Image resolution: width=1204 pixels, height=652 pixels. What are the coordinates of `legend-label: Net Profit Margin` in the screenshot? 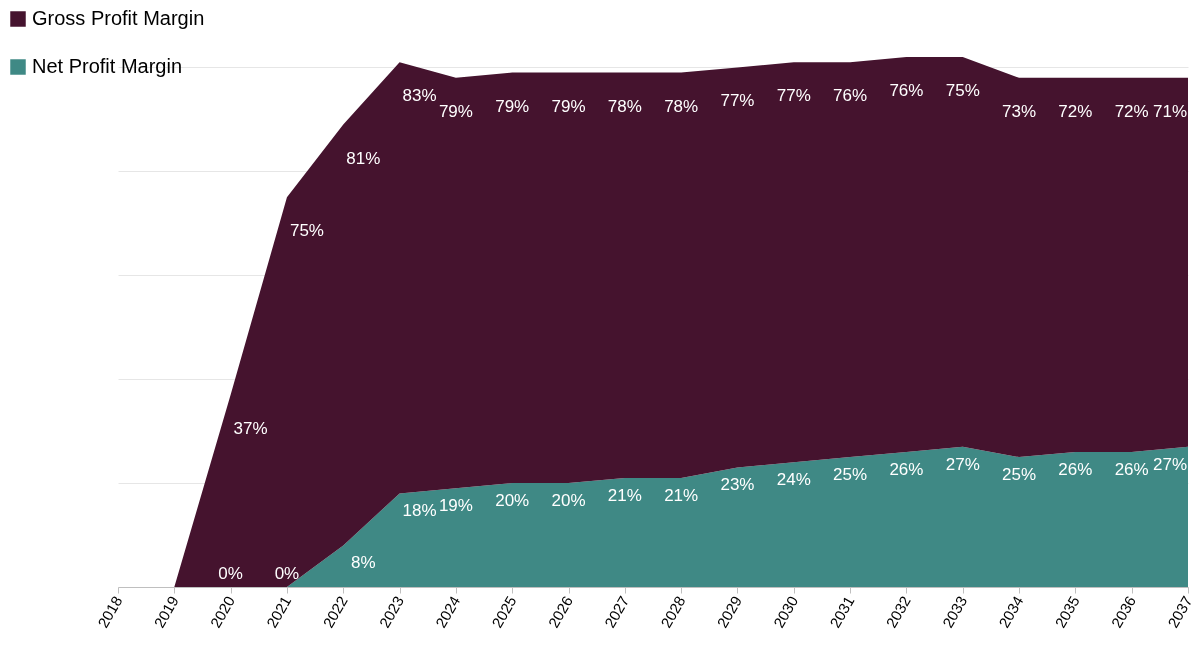 It's located at (107, 66).